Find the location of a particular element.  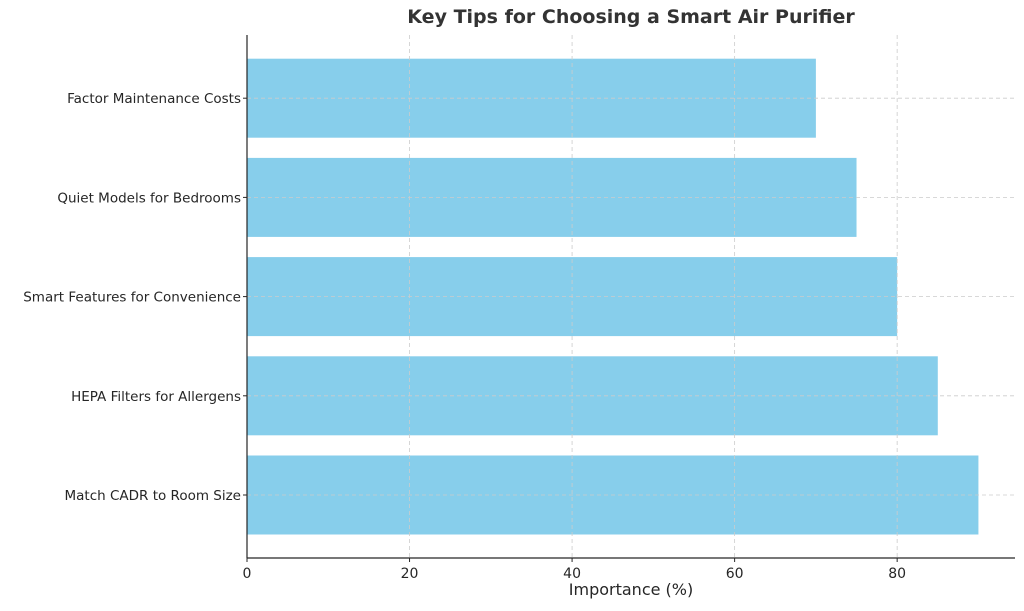

x-tick-label: 80 is located at coordinates (897, 574).